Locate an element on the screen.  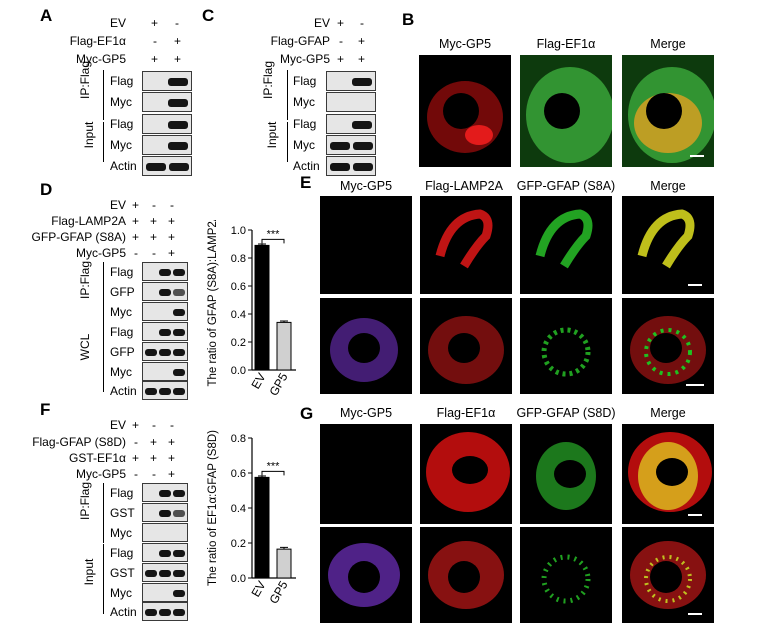
panel-label-c: C is located at coordinates (208, 15).